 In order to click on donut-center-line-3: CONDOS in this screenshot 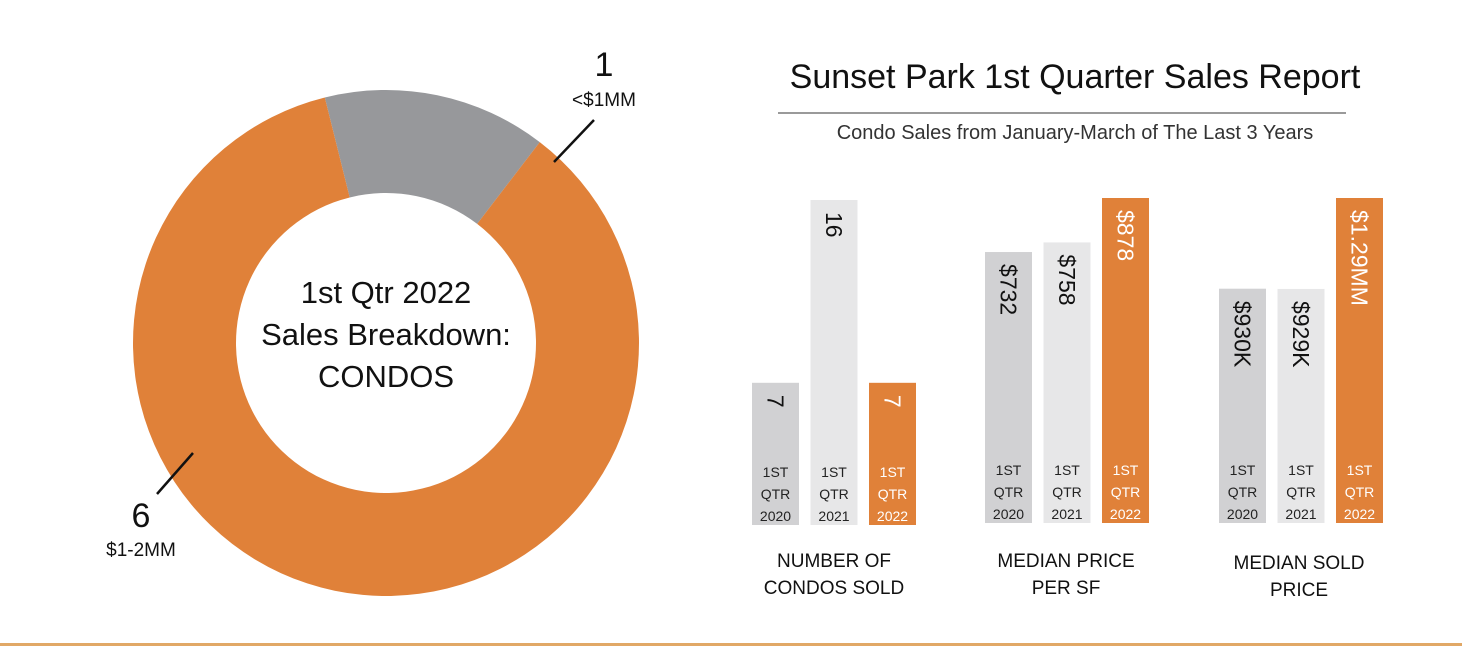, I will do `click(386, 376)`.